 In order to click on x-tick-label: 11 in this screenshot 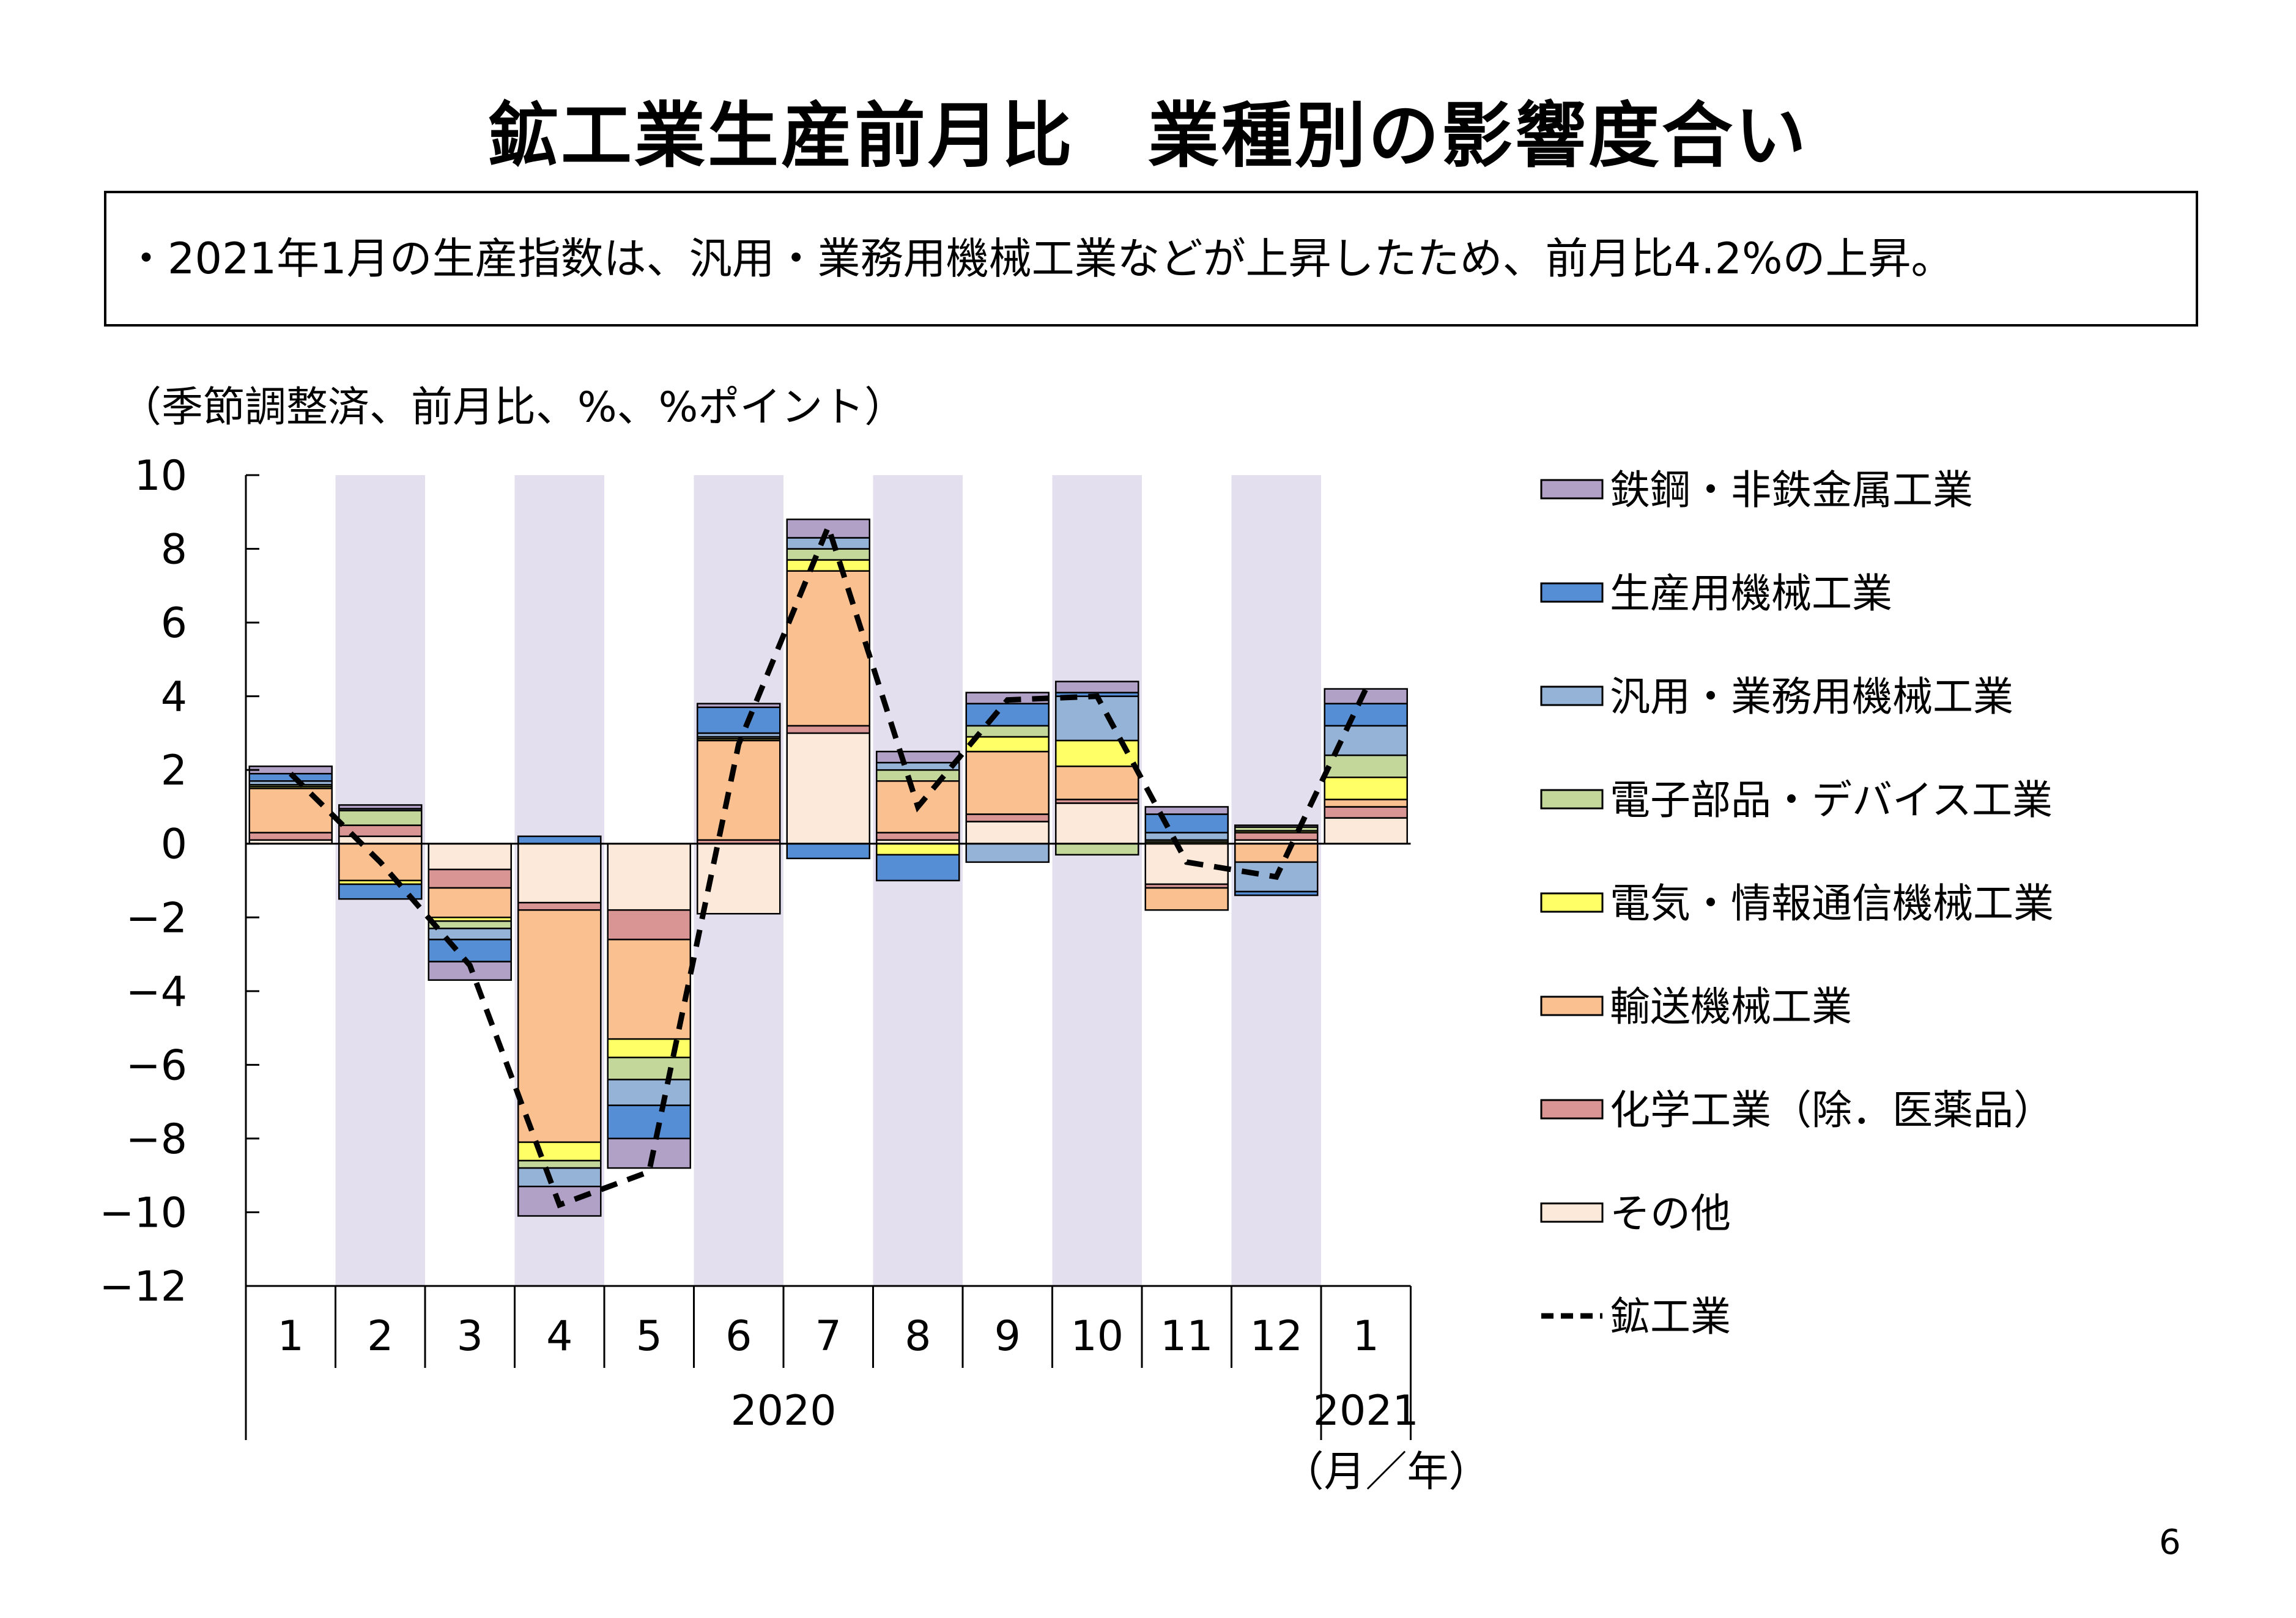, I will do `click(1187, 1336)`.